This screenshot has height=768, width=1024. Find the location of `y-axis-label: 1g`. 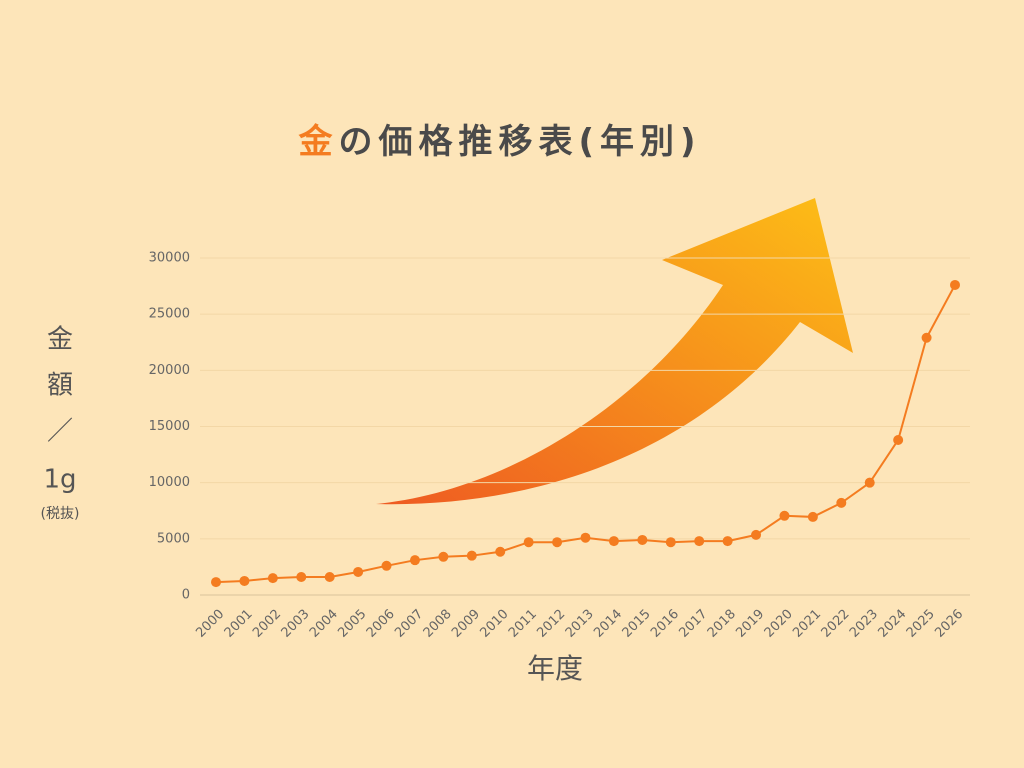

y-axis-label: 1g is located at coordinates (59, 480).